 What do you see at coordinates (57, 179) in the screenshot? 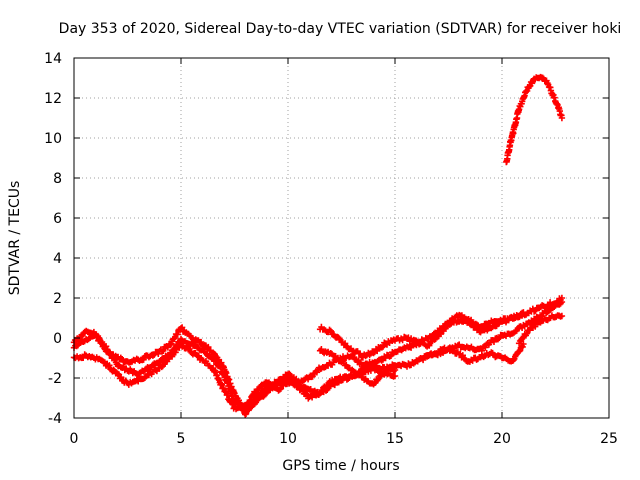
I see `y-tick-label: 8` at bounding box center [57, 179].